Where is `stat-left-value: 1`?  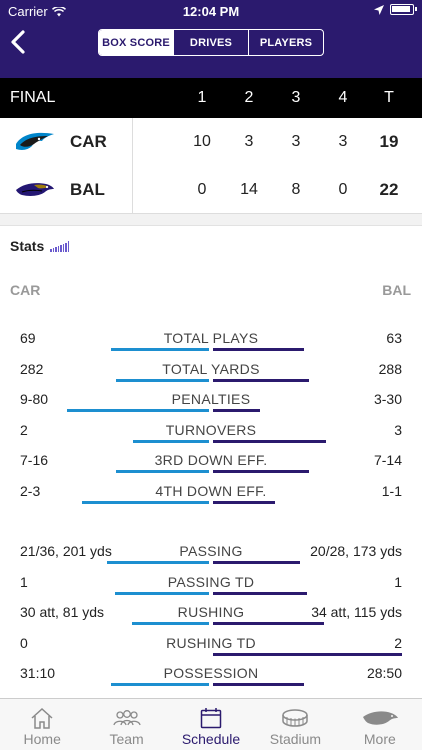
stat-left-value: 1 is located at coordinates (24, 581).